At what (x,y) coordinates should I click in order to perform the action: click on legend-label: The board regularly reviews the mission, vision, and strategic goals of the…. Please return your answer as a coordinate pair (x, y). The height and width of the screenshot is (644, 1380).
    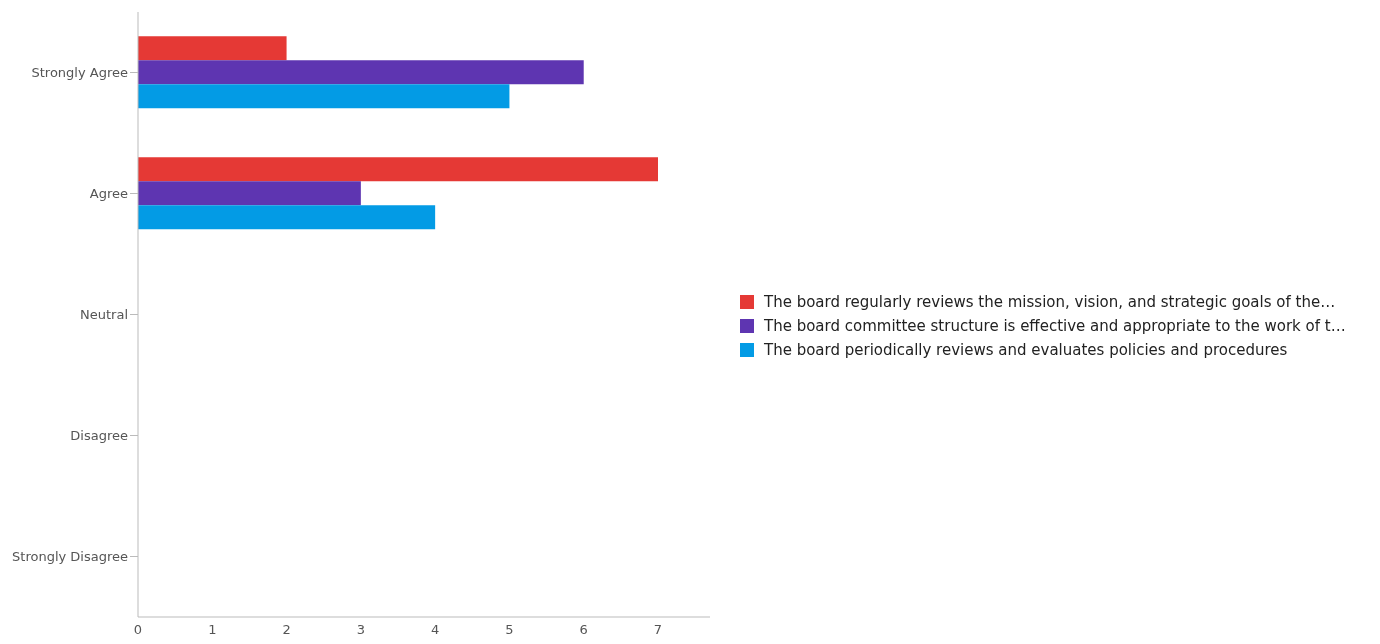
    Looking at the image, I should click on (1050, 302).